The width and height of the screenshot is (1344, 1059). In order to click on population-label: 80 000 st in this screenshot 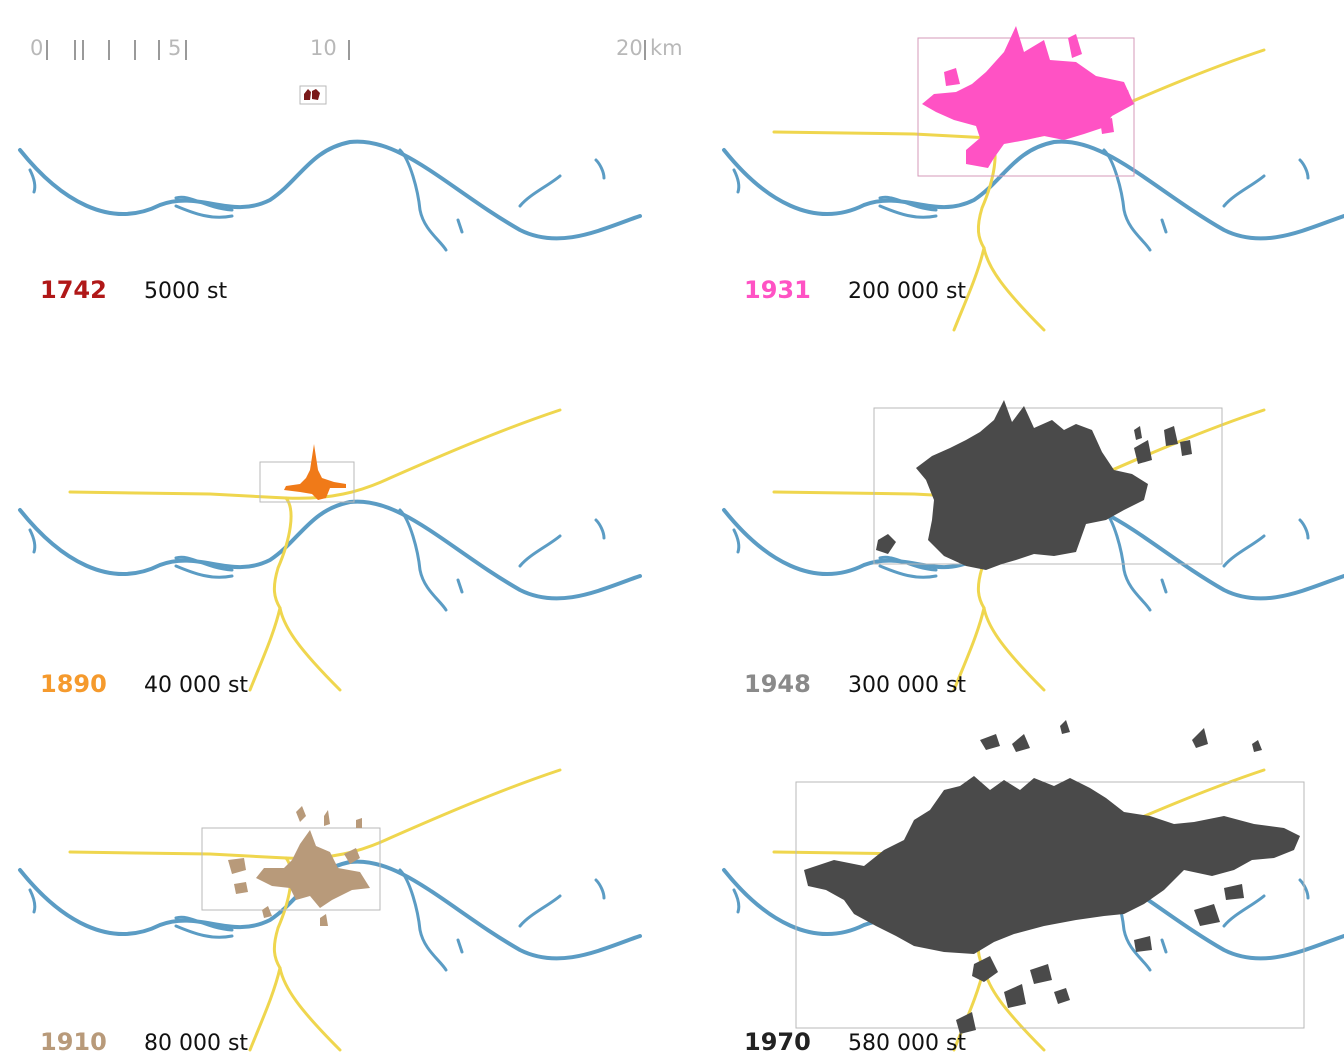, I will do `click(196, 1043)`.